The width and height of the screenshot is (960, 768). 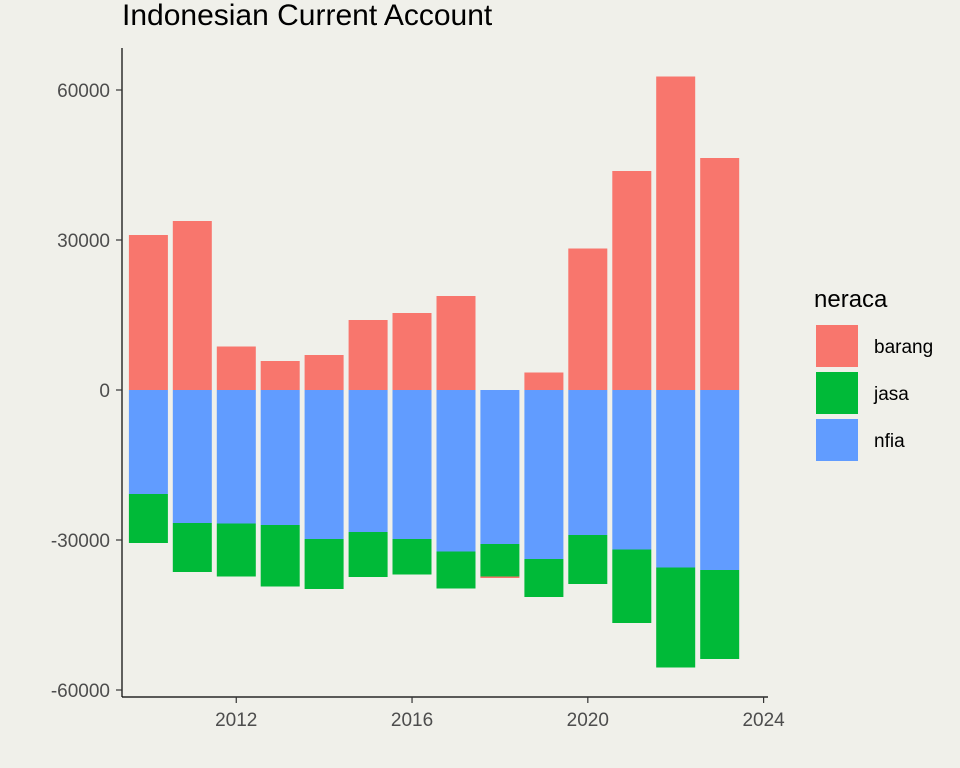 What do you see at coordinates (588, 462) in the screenshot?
I see `bar-nfia-2020` at bounding box center [588, 462].